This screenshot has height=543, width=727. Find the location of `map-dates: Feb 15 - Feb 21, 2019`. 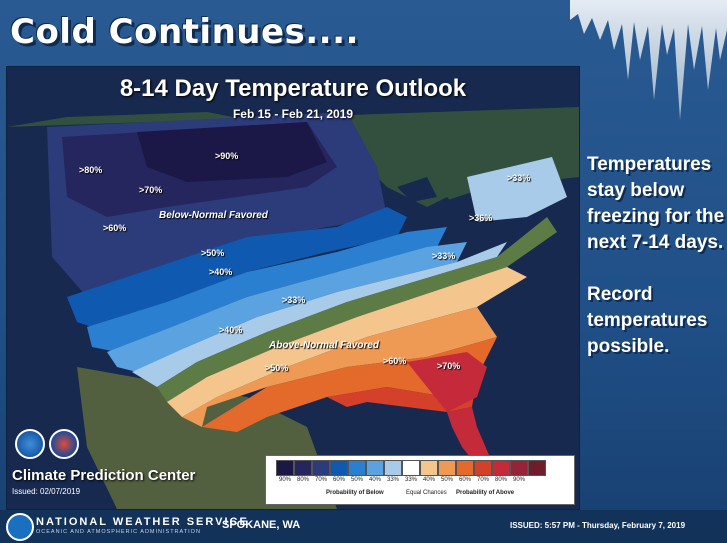

map-dates: Feb 15 - Feb 21, 2019 is located at coordinates (293, 114).